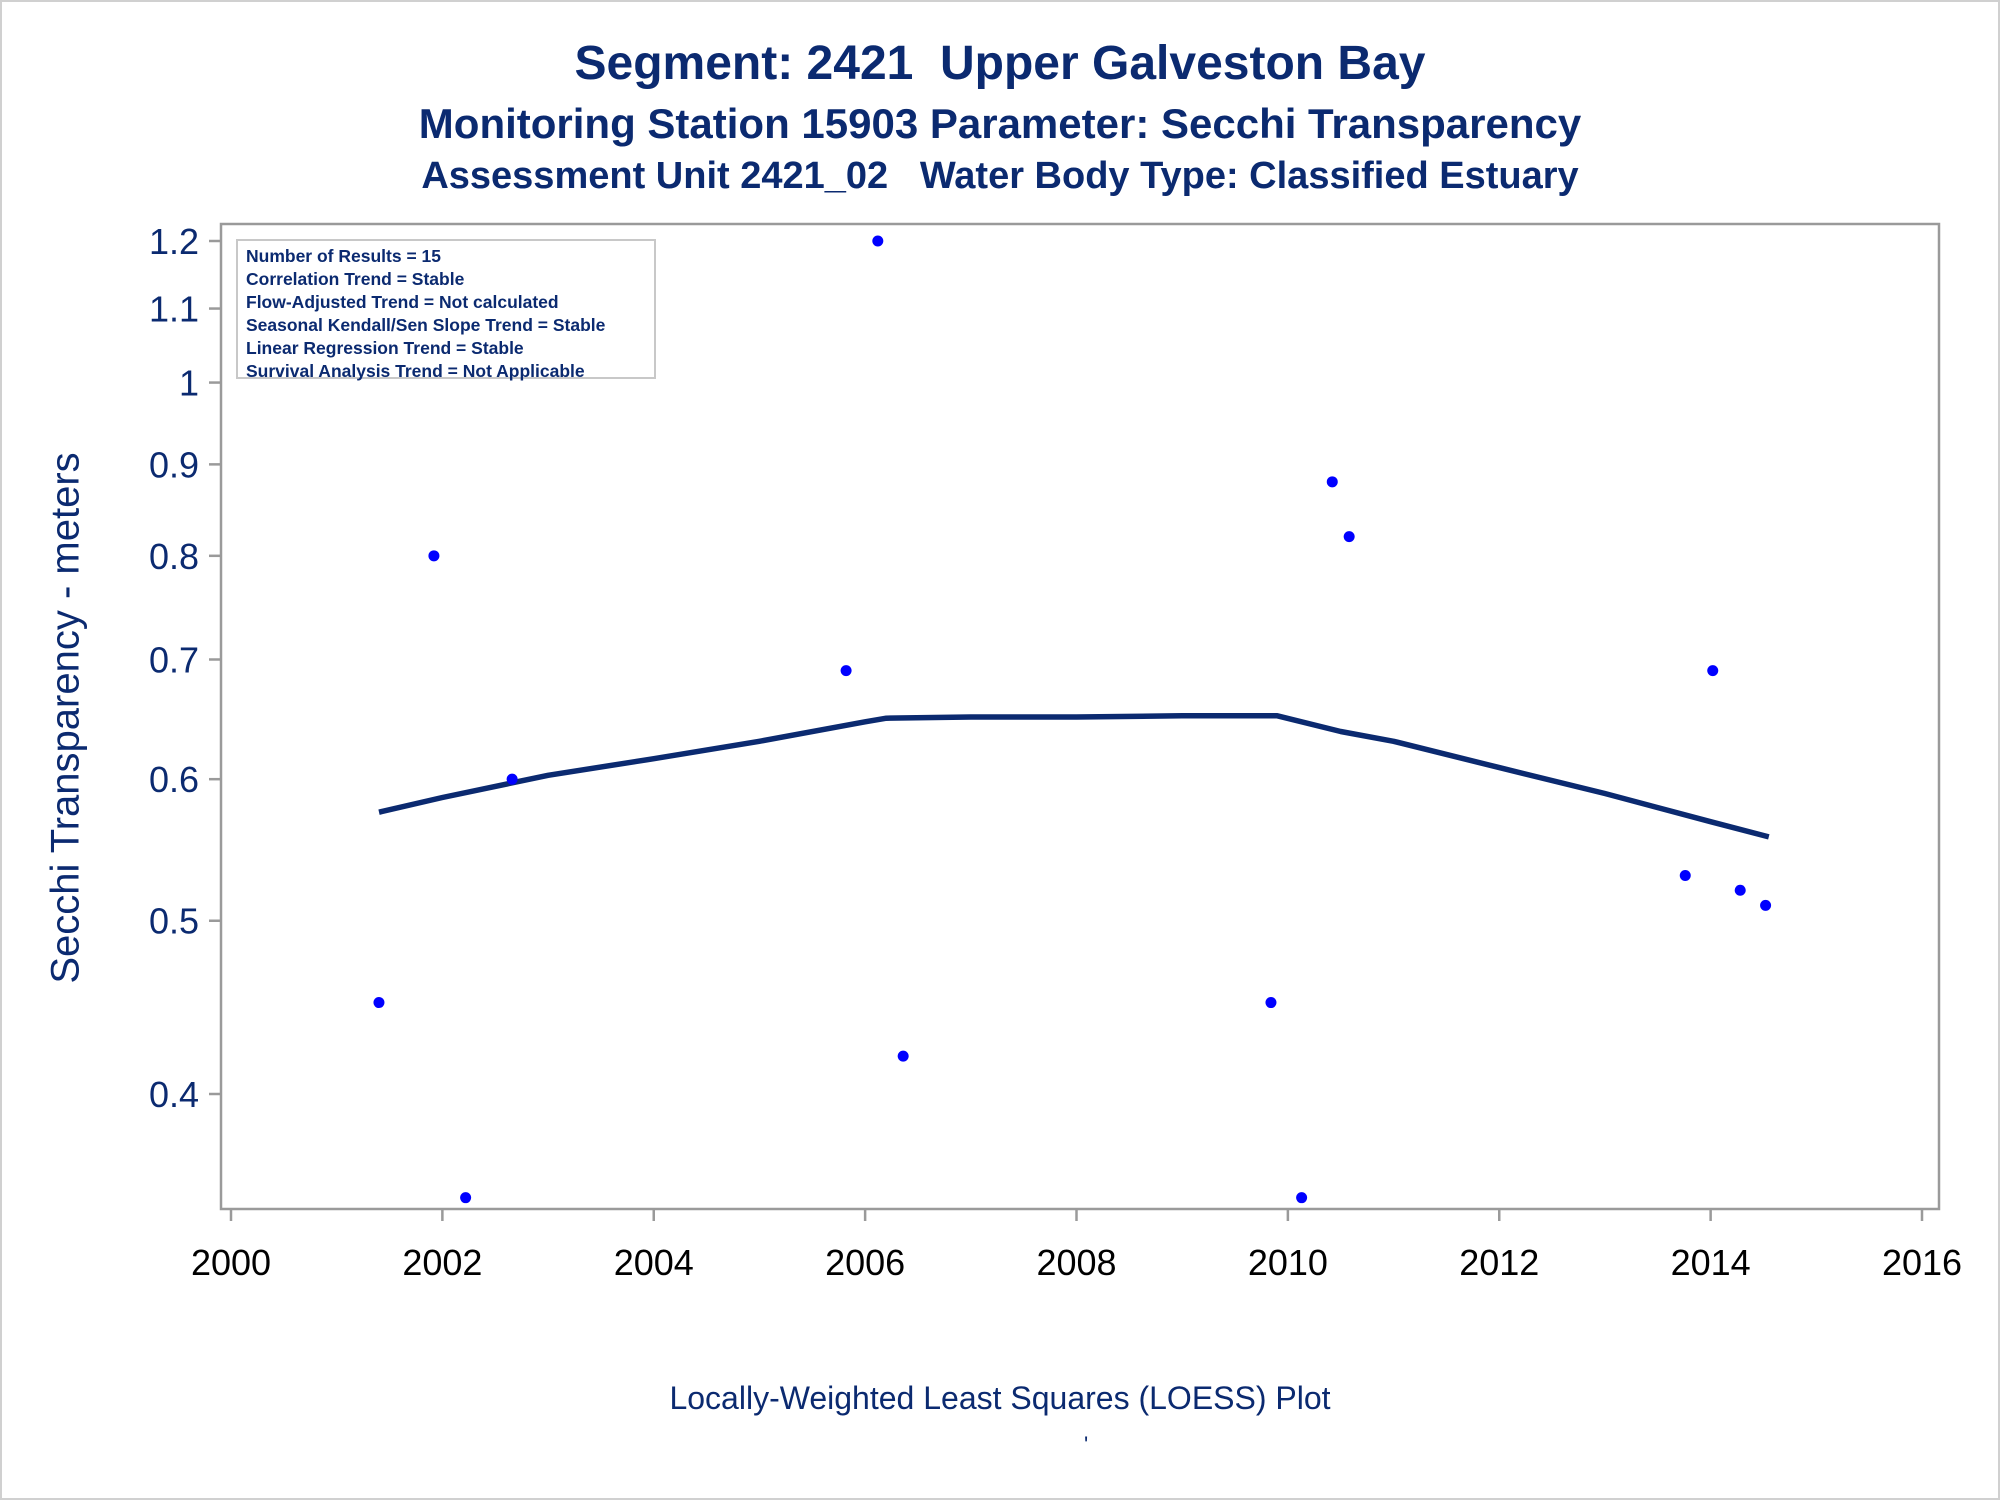 This screenshot has width=2000, height=1500. I want to click on x-tick-label: 2002, so click(442, 1262).